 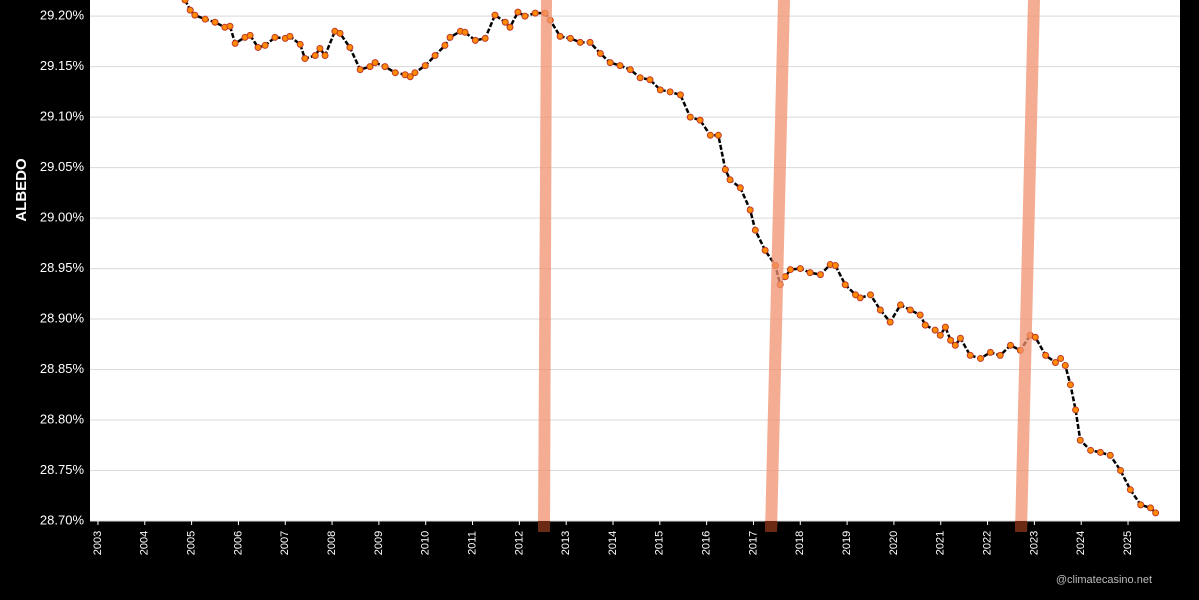 I want to click on x-tick-label: 2006, so click(x=238, y=543).